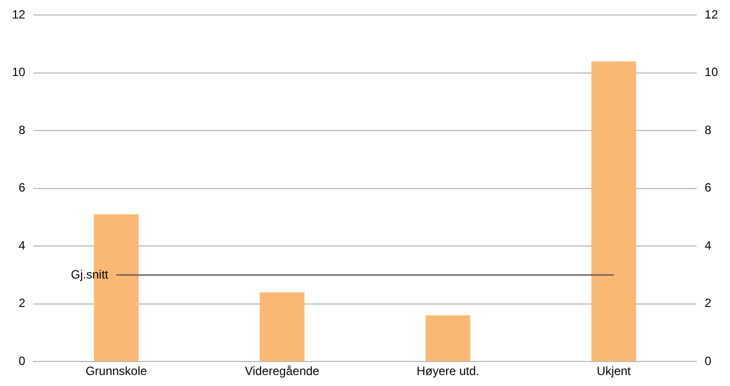 This screenshot has height=386, width=730. What do you see at coordinates (22, 361) in the screenshot?
I see `y-tick-label: 0` at bounding box center [22, 361].